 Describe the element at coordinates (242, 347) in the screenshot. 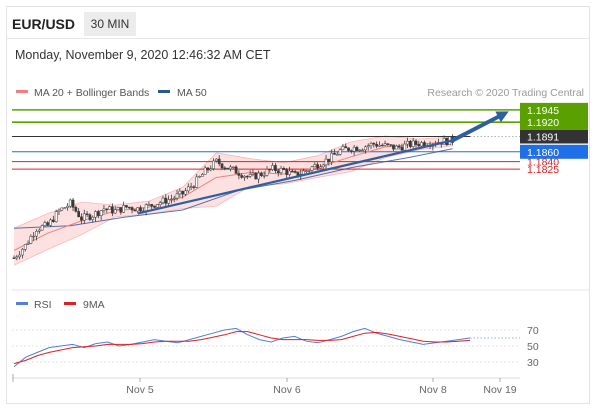

I see `rsi-line` at that location.